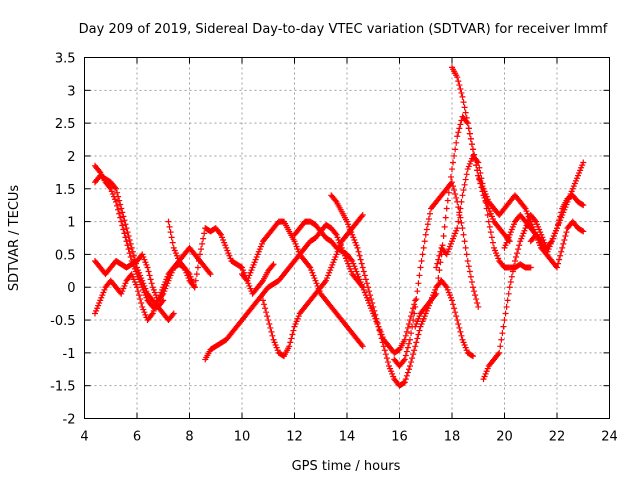 The image size is (640, 480). I want to click on series-sat-c, so click(145, 292).